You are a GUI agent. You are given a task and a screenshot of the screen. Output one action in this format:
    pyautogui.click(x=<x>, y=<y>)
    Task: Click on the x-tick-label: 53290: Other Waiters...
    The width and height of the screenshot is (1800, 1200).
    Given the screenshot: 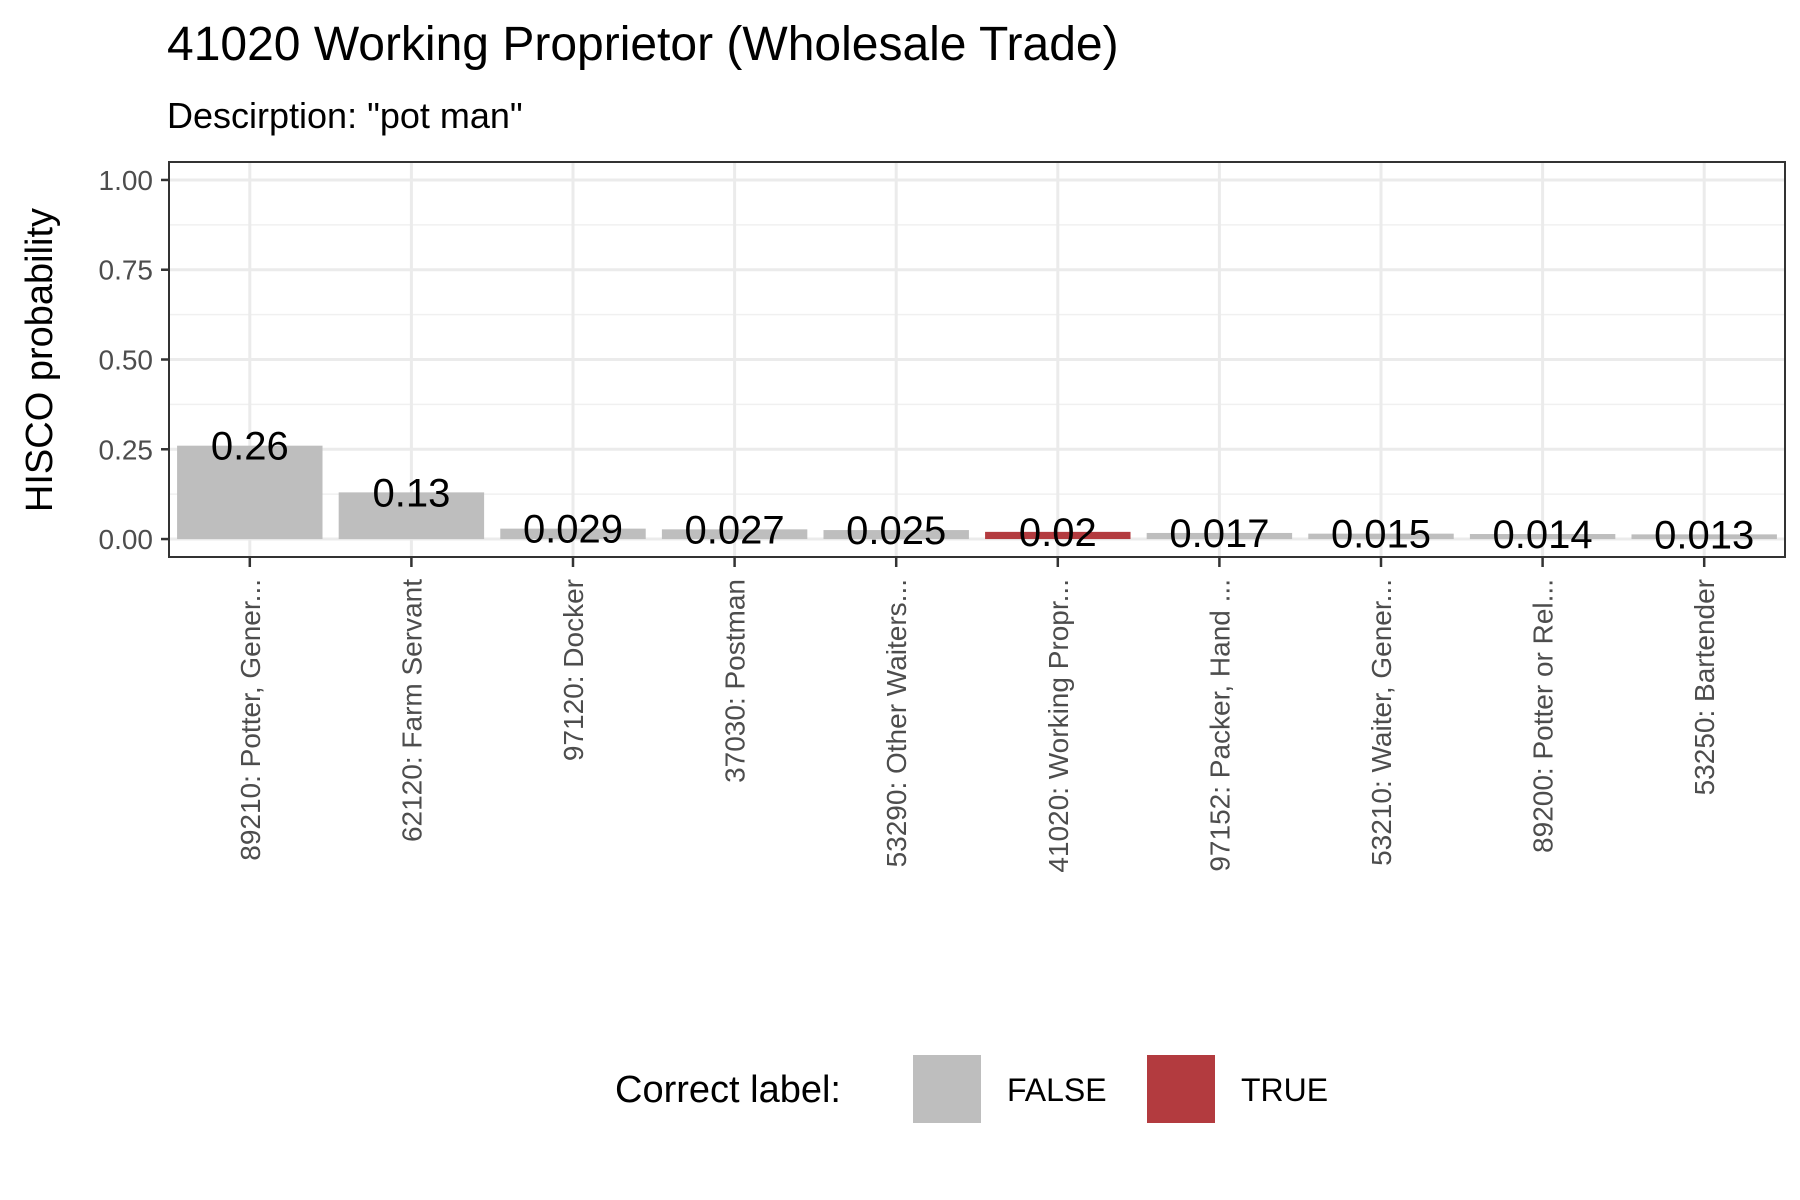 What is the action you would take?
    pyautogui.click(x=896, y=723)
    